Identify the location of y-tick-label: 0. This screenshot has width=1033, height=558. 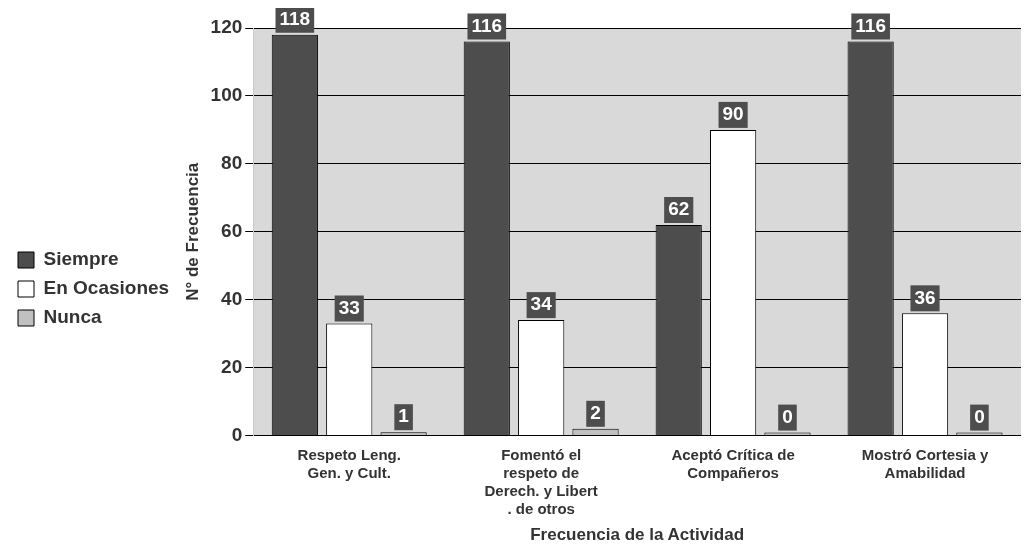
(237, 434).